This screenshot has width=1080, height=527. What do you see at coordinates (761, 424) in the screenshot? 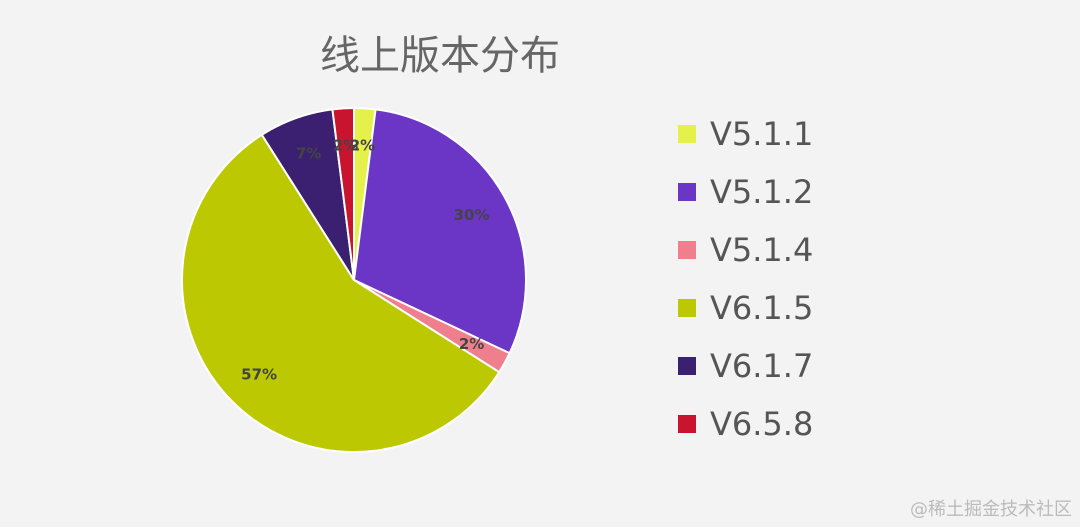
I see `legend-label: V6.5.8` at bounding box center [761, 424].